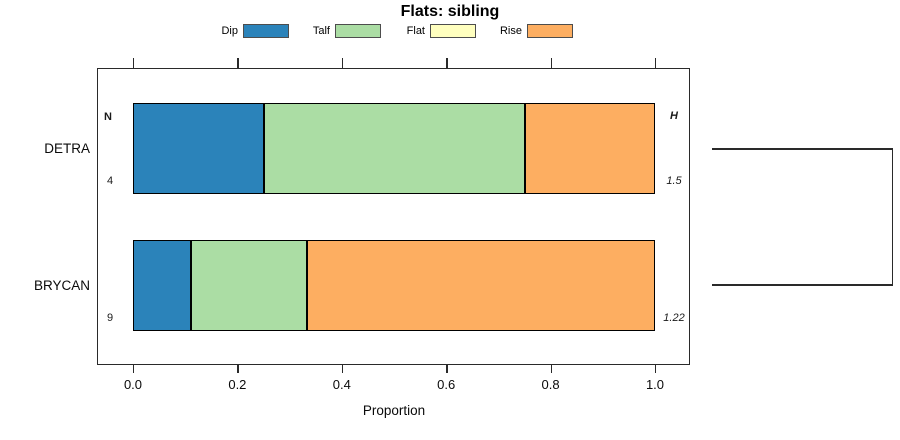 The image size is (900, 440). I want to click on legend-item-talf: Talf, so click(340, 31).